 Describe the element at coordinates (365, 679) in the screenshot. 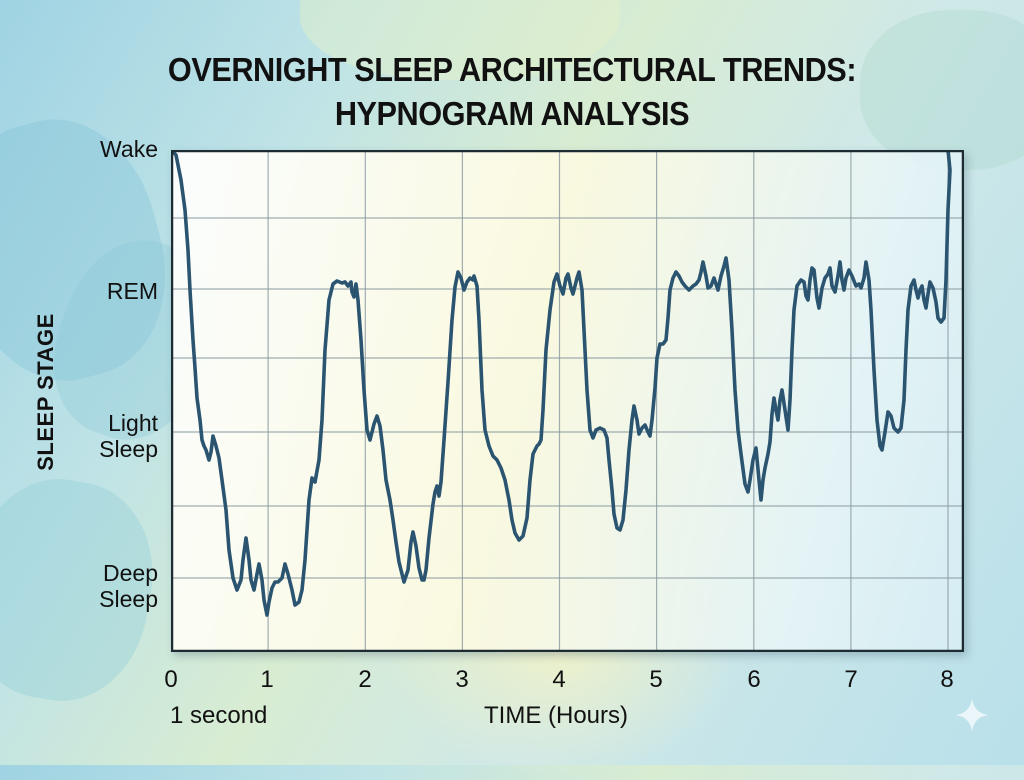

I see `x-tick-2: 2` at that location.